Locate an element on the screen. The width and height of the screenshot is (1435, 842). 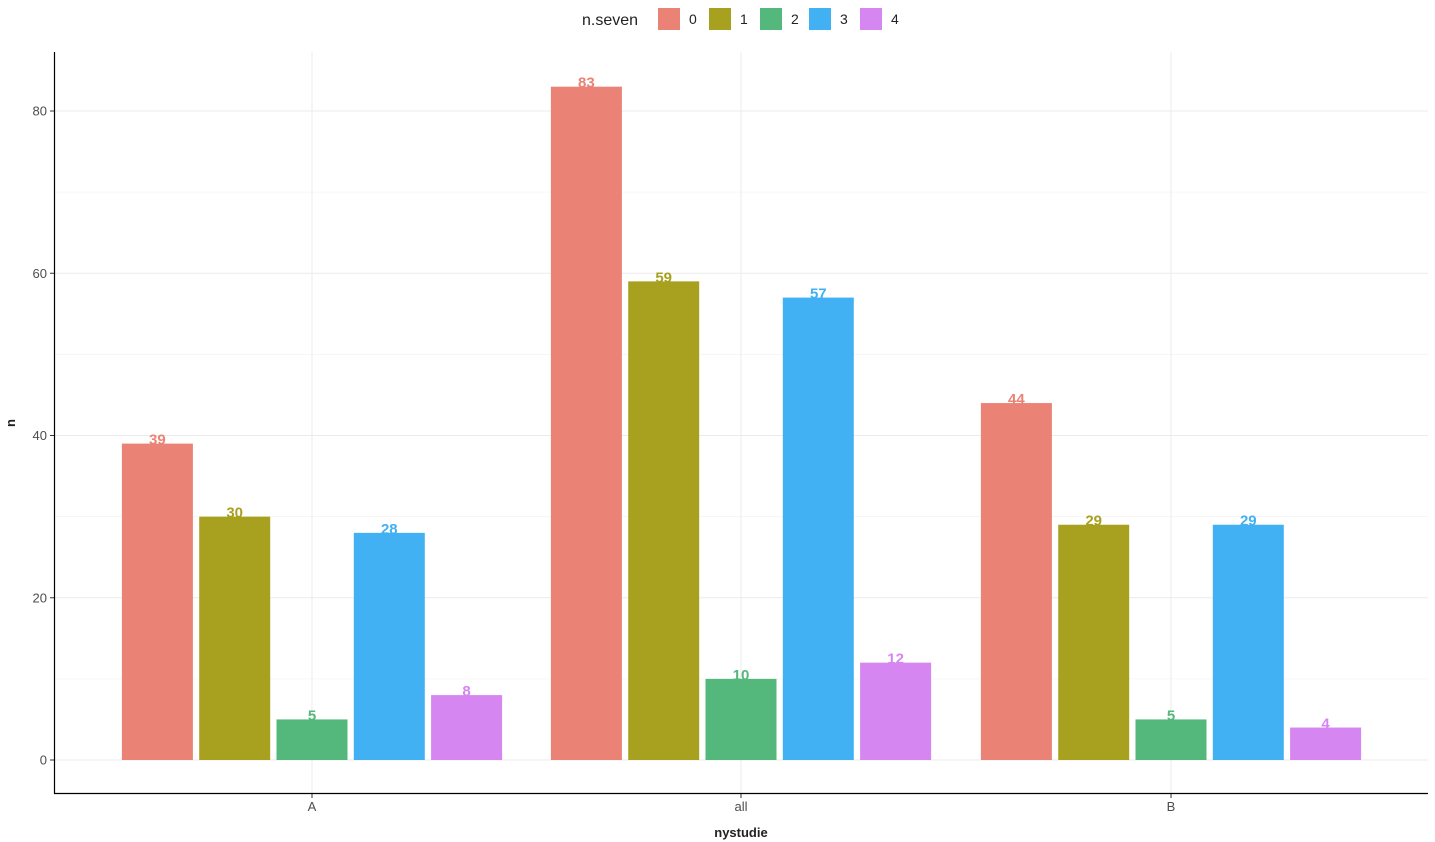
data-label: 44 is located at coordinates (1016, 399).